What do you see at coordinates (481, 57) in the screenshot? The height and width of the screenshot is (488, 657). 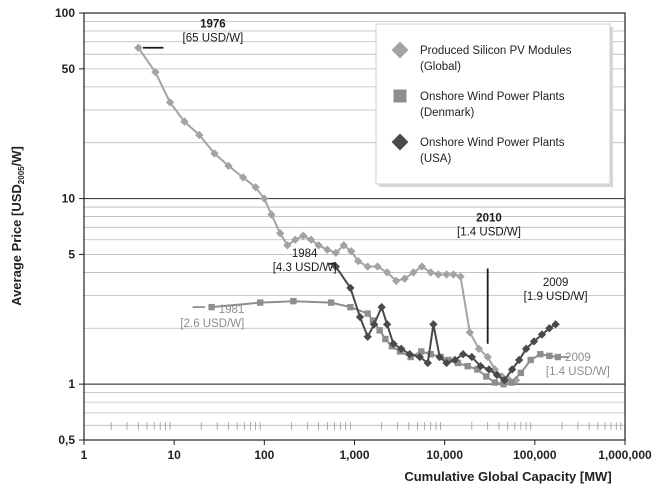 I see `legend-entry-1: Produced Silicon PV Modules (Global)` at bounding box center [481, 57].